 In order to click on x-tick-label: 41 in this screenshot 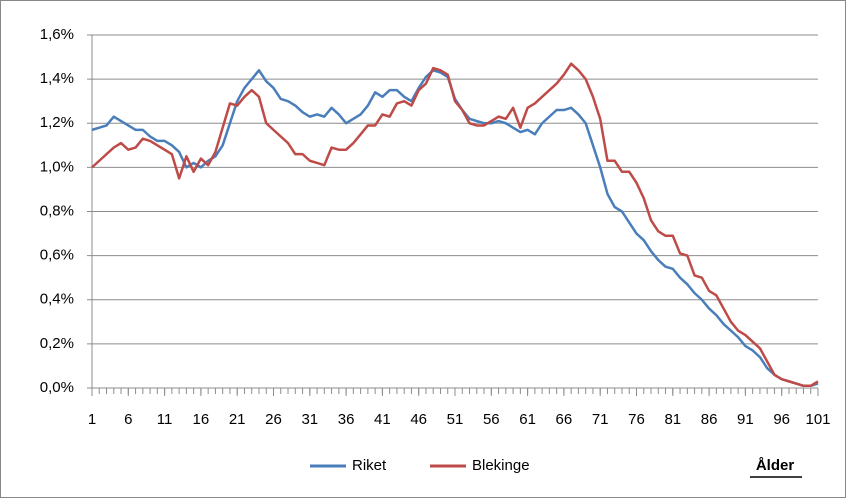, I will do `click(382, 419)`.